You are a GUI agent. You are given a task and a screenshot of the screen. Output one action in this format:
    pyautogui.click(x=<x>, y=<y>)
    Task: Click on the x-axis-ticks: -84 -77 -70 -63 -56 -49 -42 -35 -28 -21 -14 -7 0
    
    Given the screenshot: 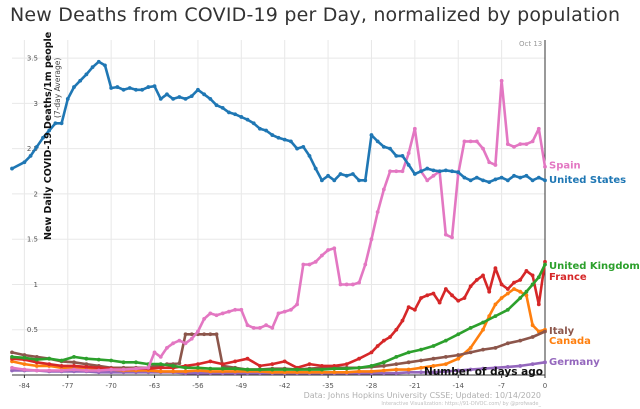 What is the action you would take?
    pyautogui.click(x=283, y=382)
    